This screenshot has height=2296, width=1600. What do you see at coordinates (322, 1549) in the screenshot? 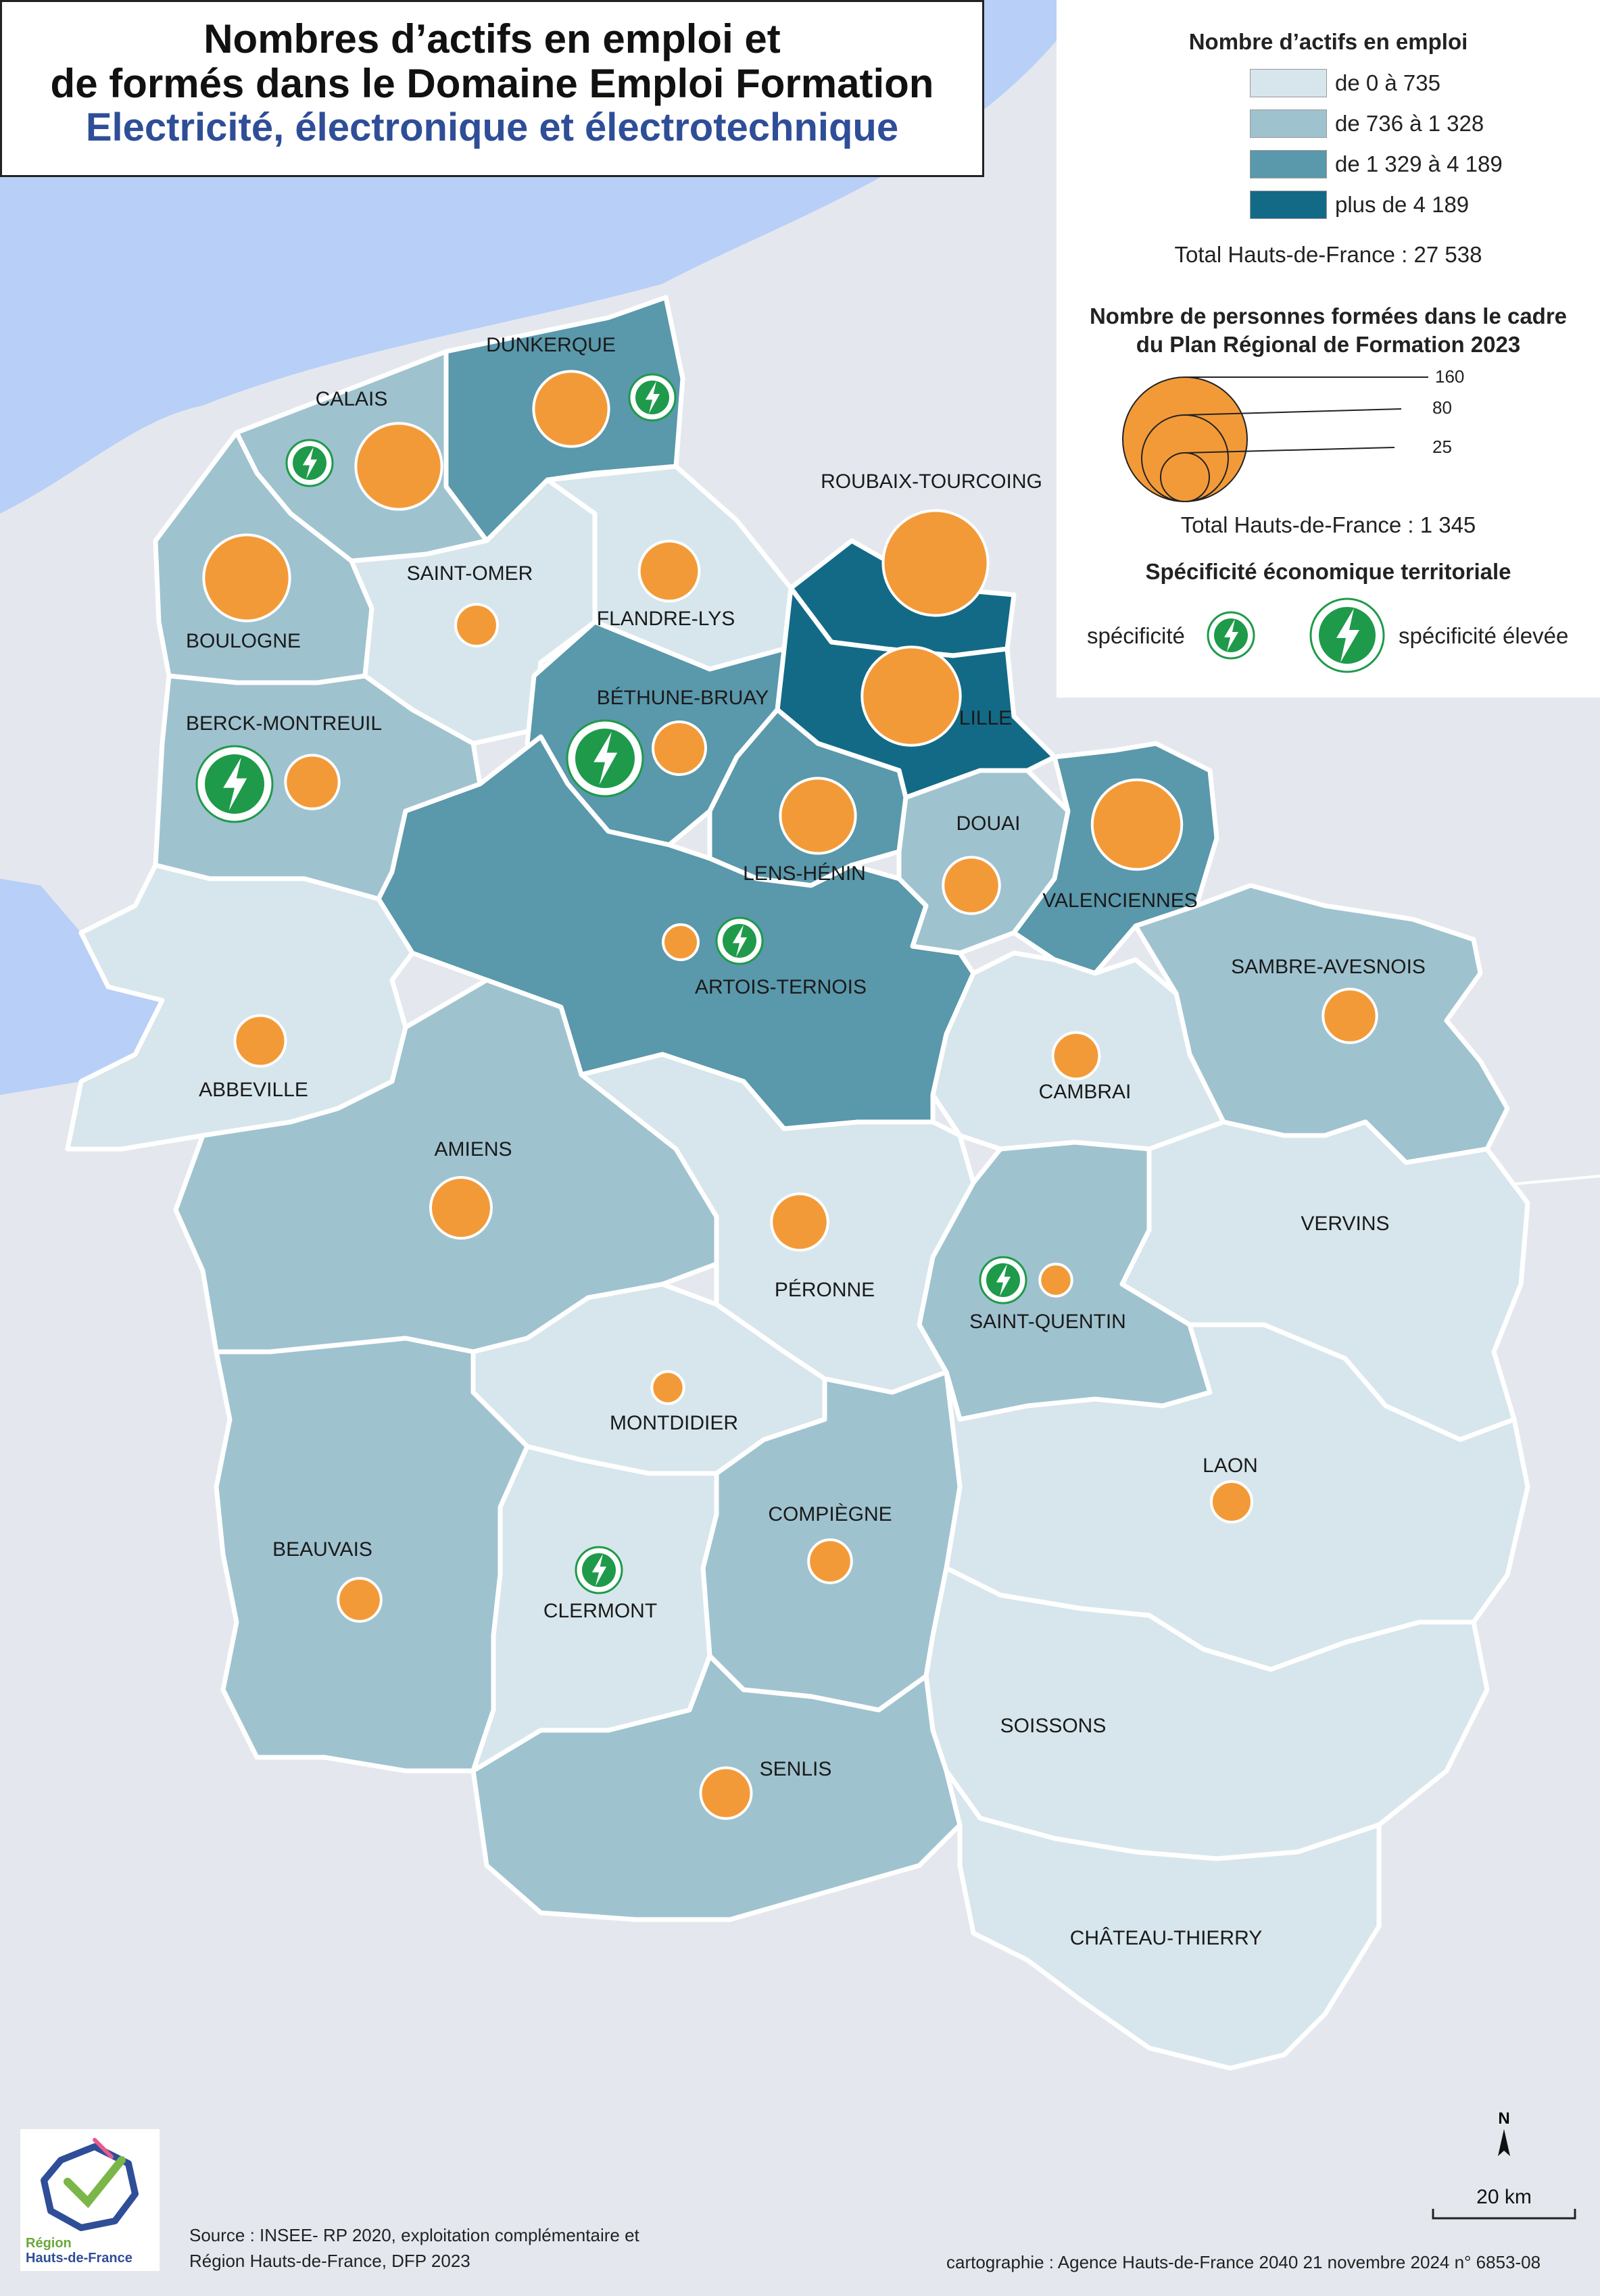
I see `zone-label: BEAUVAIS` at bounding box center [322, 1549].